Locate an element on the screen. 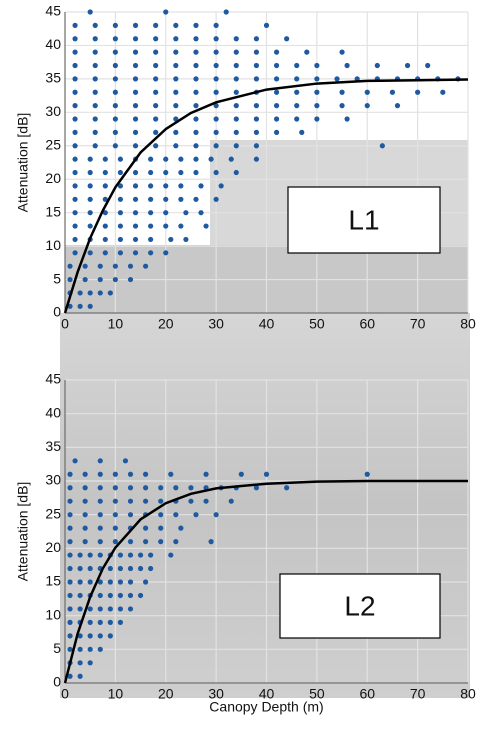 This screenshot has height=743, width=480. x-tick-label: 70 is located at coordinates (418, 694).